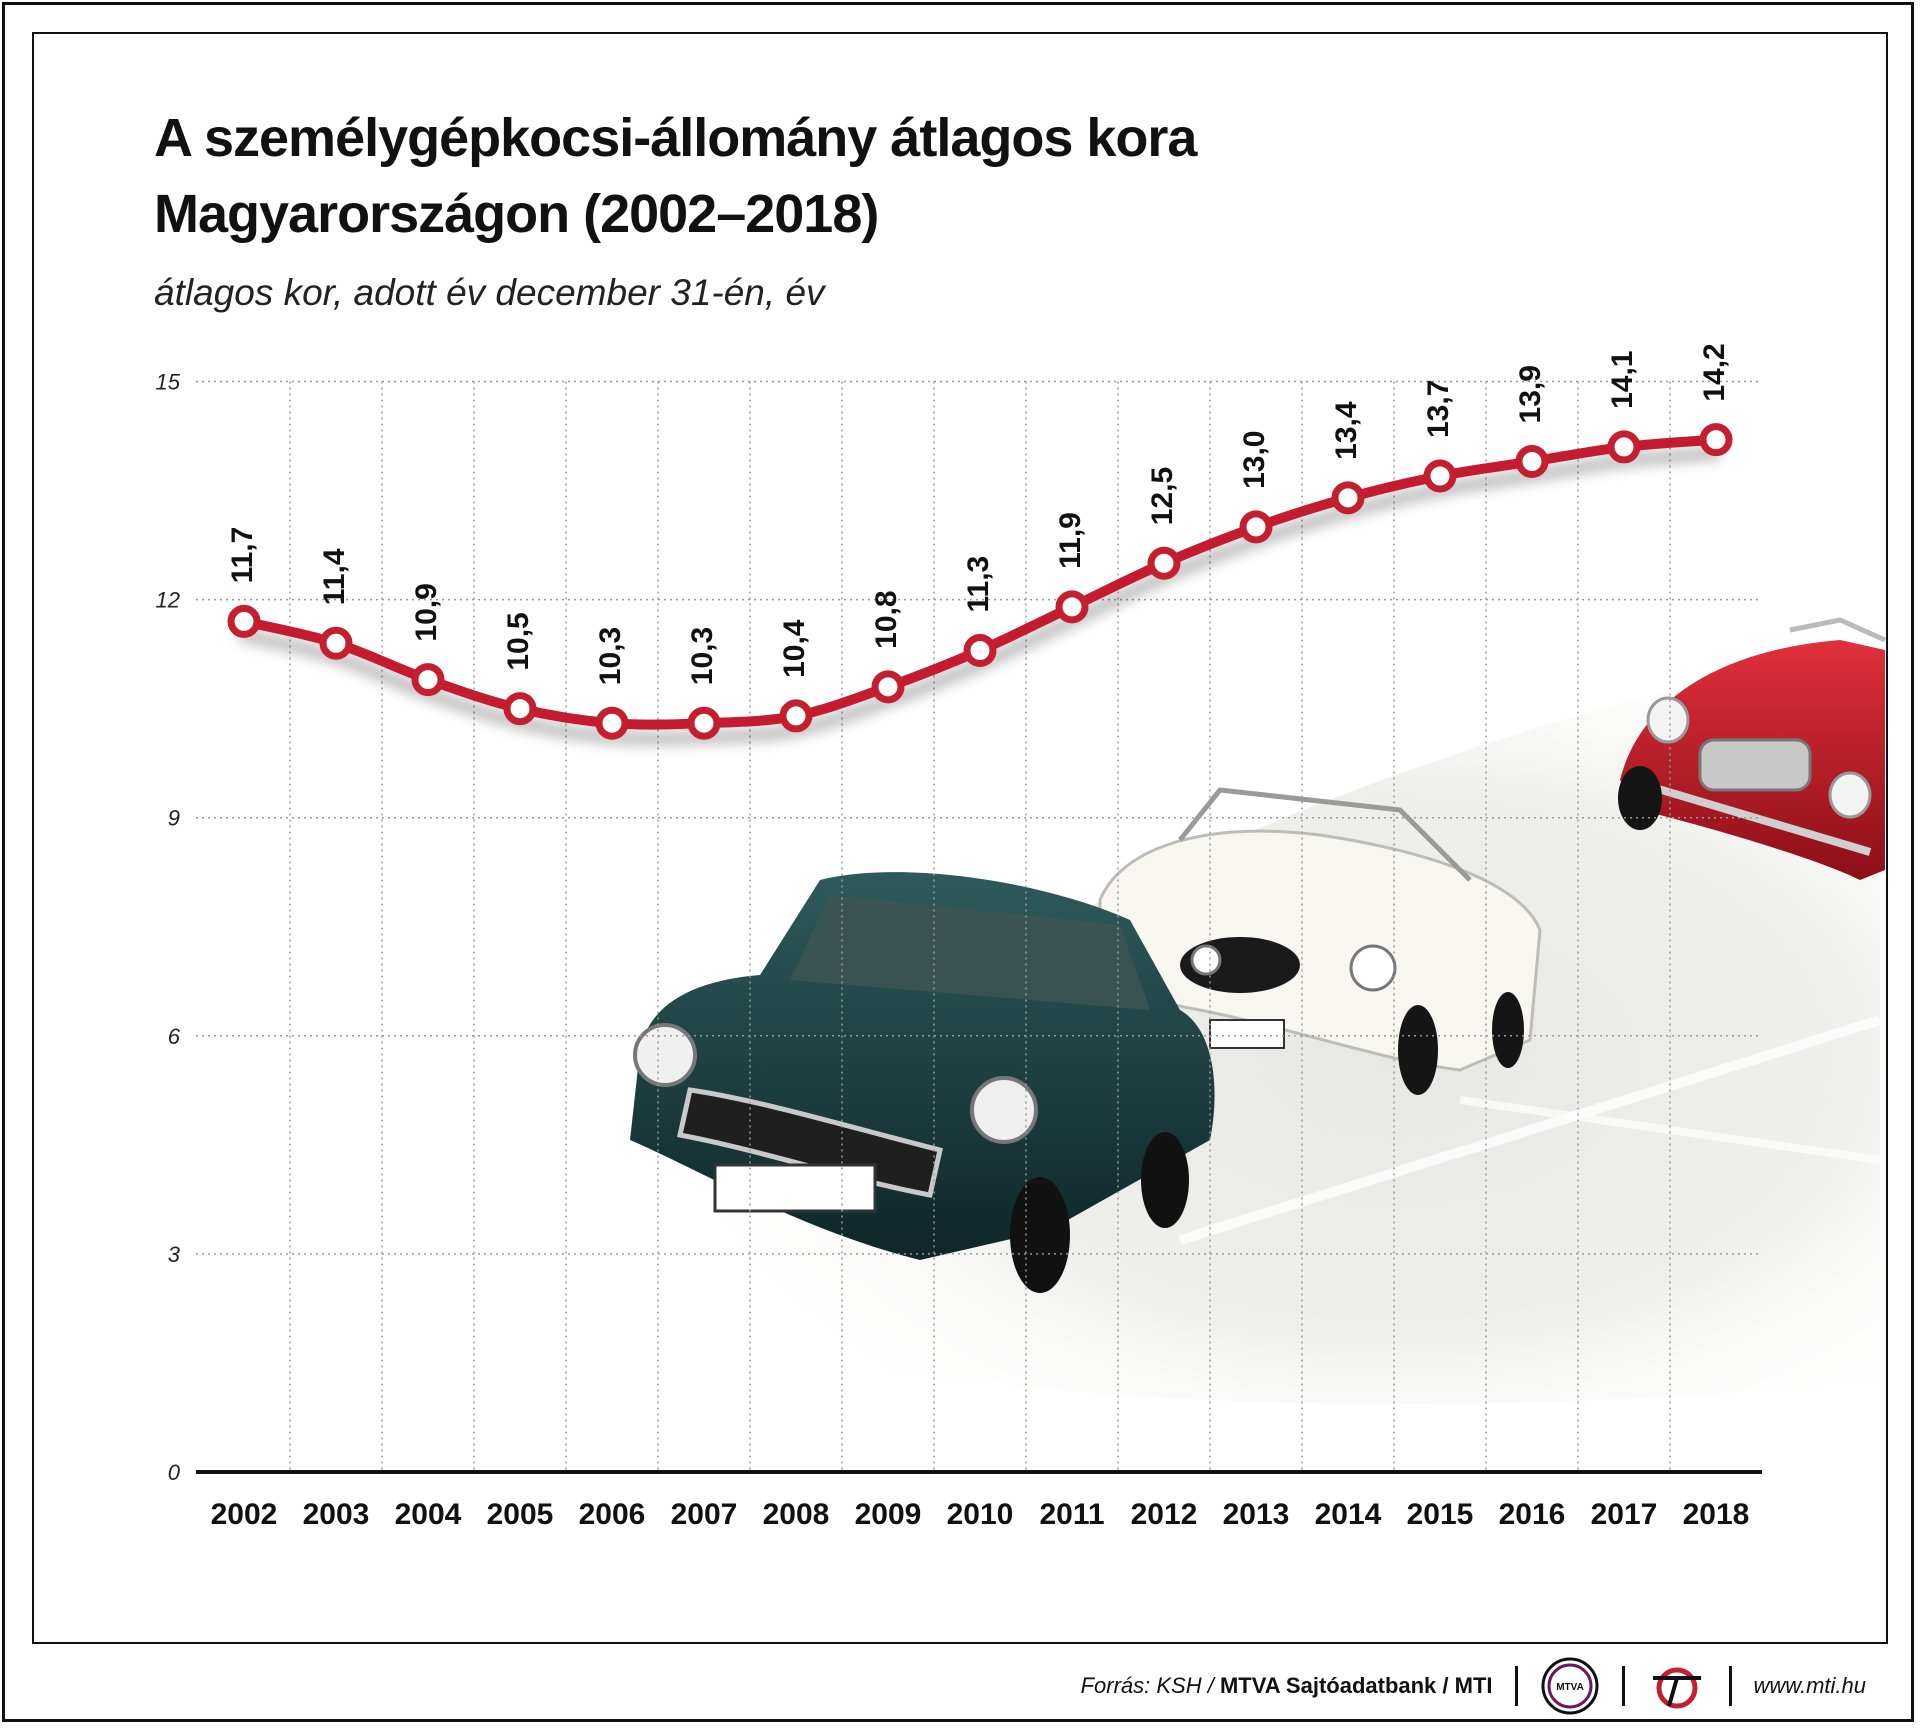 The image size is (1920, 1728). What do you see at coordinates (1320, 941) in the screenshot?
I see `white-car-illustration` at bounding box center [1320, 941].